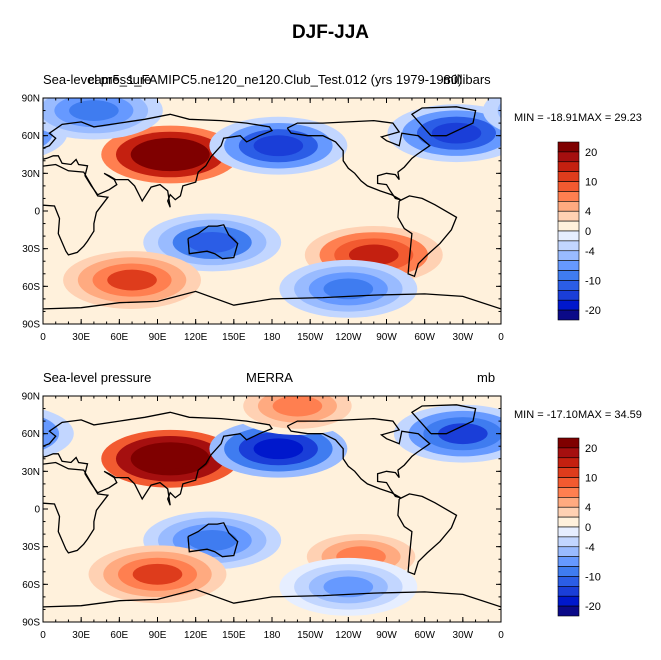  Describe the element at coordinates (157, 574) in the screenshot. I see `field-blob-indian-ocean` at that location.